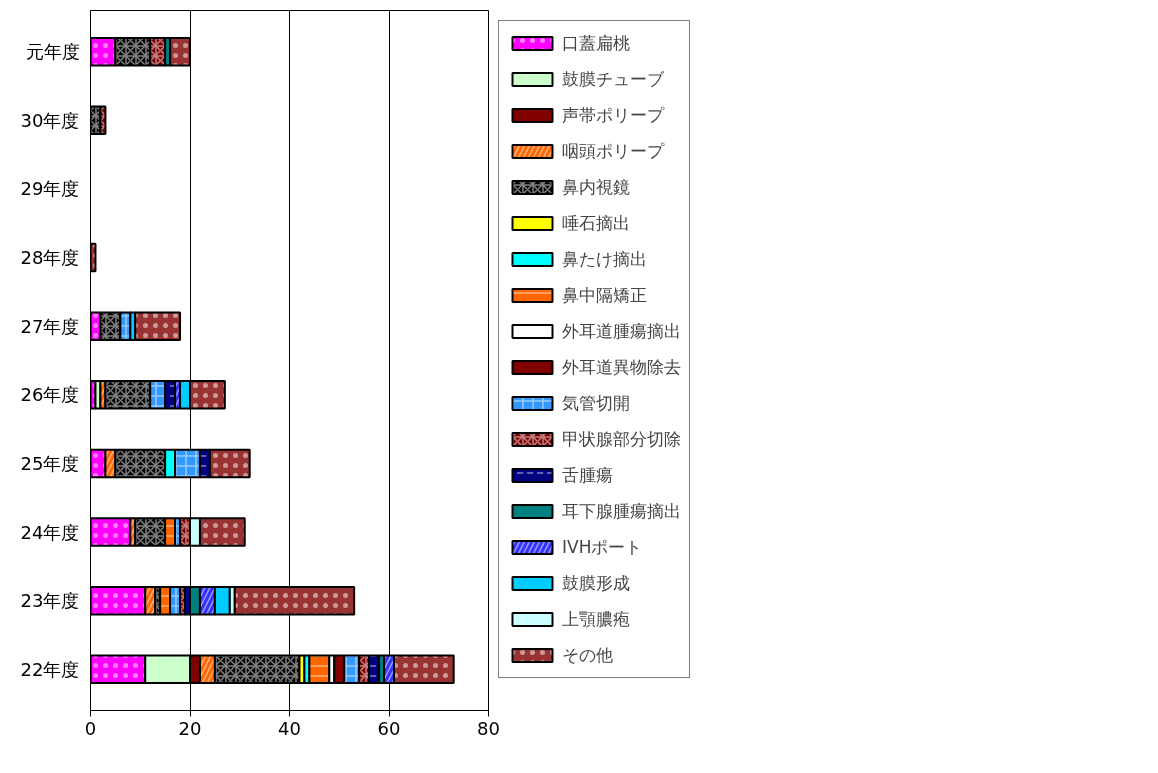 This screenshot has width=1158, height=773. What do you see at coordinates (621, 367) in the screenshot?
I see `legend-label: 外耳道異物除去` at bounding box center [621, 367].